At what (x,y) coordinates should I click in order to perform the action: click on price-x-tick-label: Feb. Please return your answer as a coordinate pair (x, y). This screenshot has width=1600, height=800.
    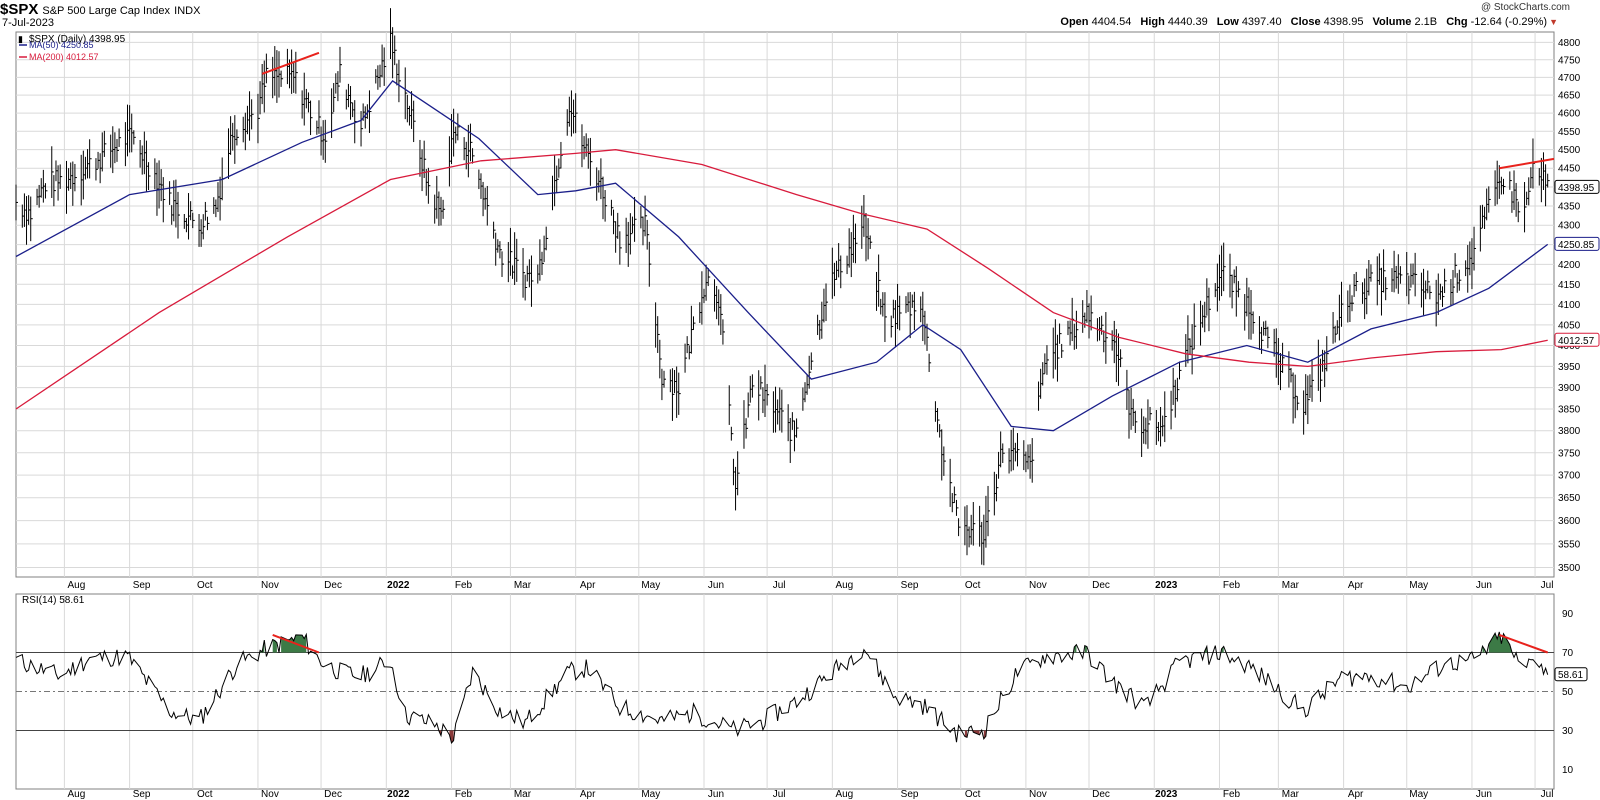
    Looking at the image, I should click on (464, 585).